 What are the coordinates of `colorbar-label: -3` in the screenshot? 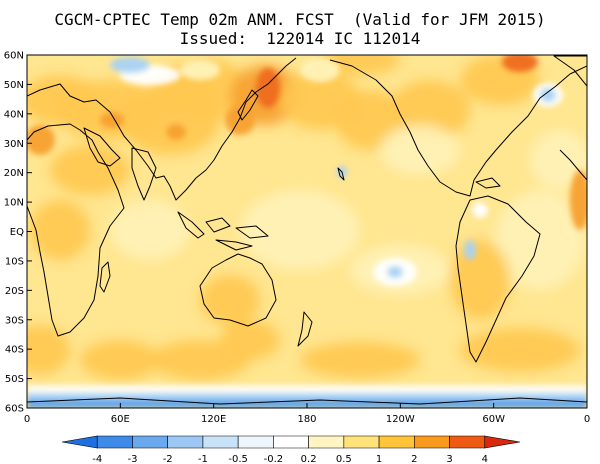 It's located at (132, 459).